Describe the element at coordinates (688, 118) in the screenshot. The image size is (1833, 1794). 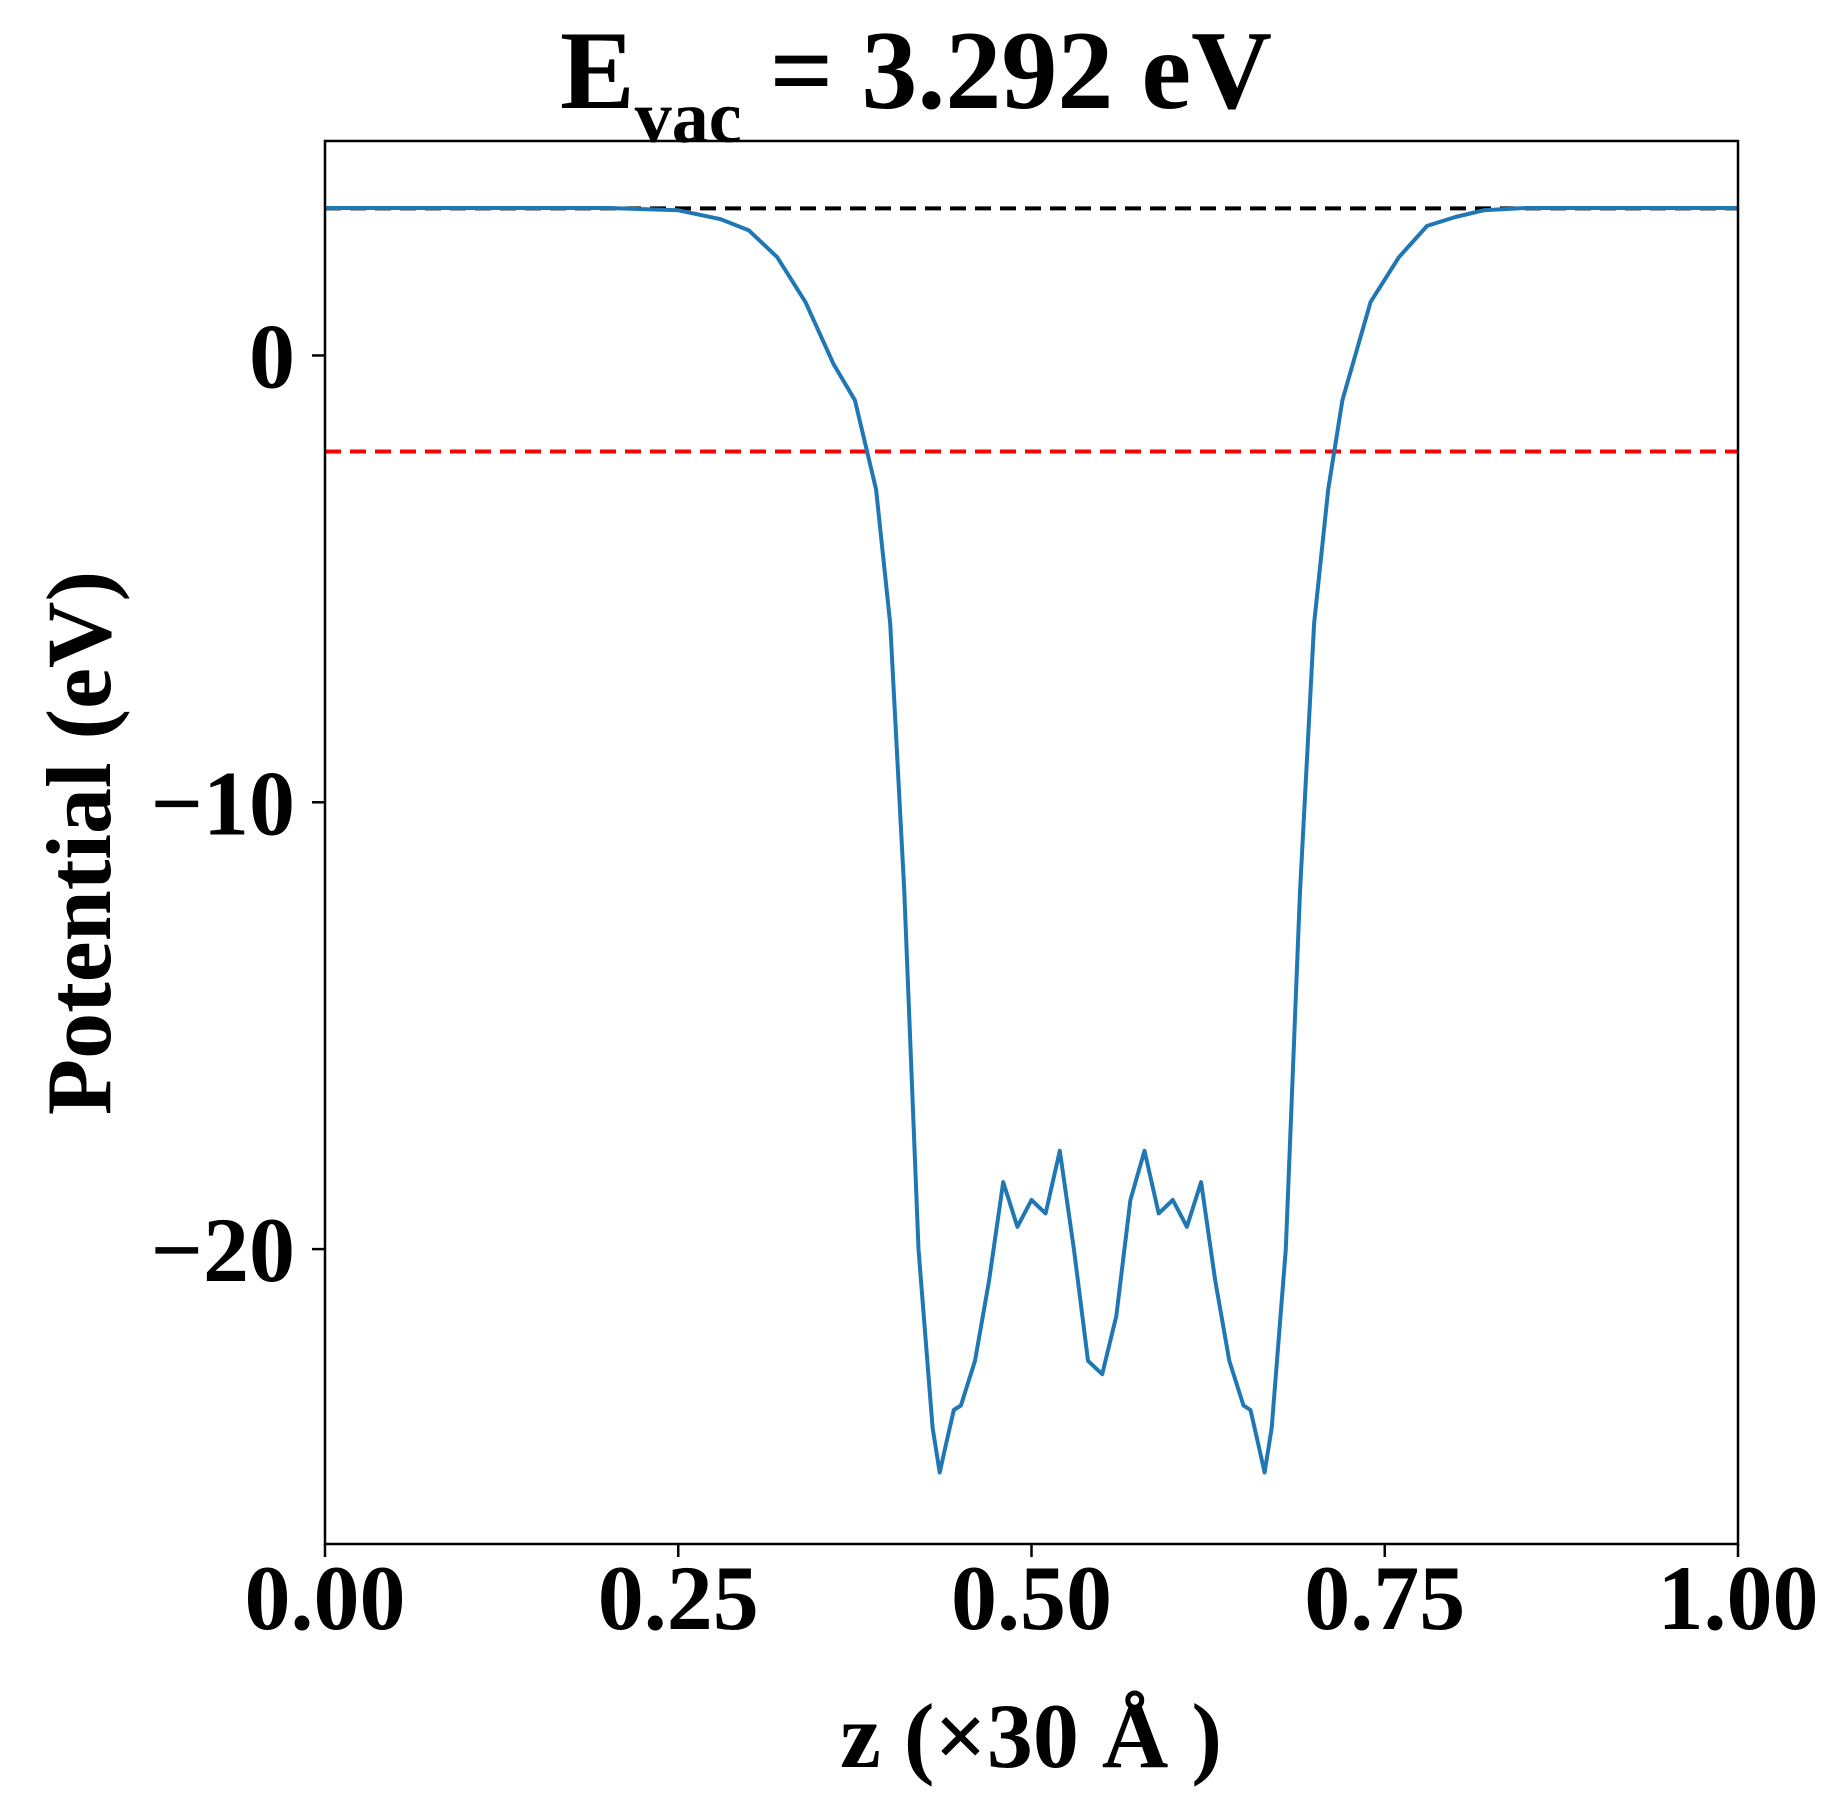
I see `chart-title-subscript: vac` at that location.